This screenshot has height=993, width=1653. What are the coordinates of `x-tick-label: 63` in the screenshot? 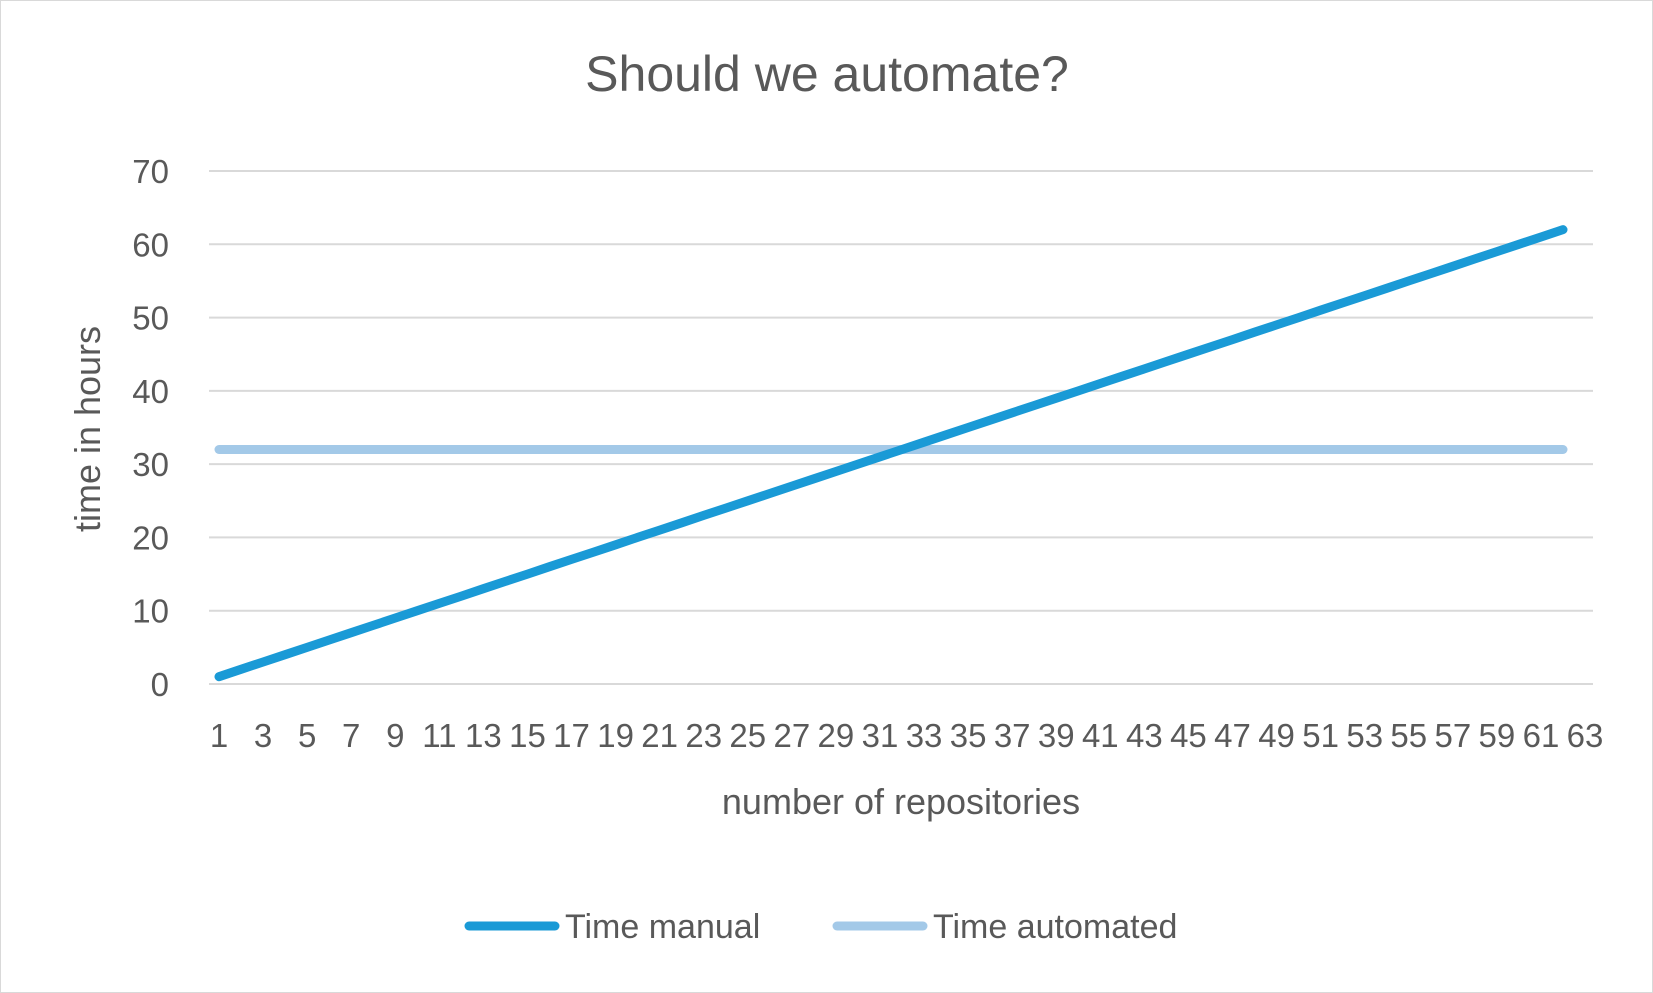 It's located at (1585, 735).